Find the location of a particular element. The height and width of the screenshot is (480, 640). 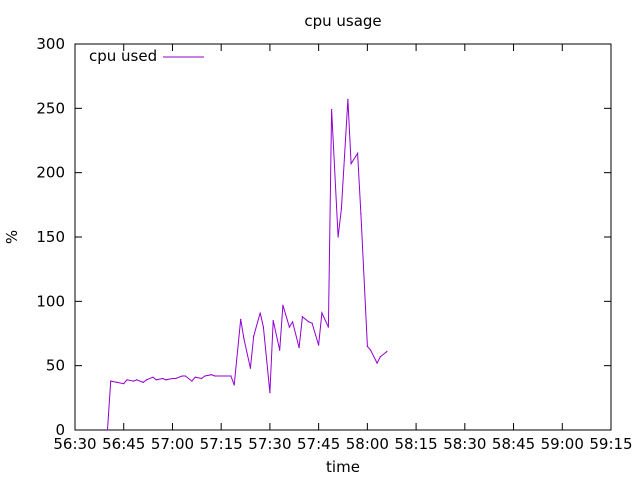

y-tick-label: 300 is located at coordinates (50, 44).